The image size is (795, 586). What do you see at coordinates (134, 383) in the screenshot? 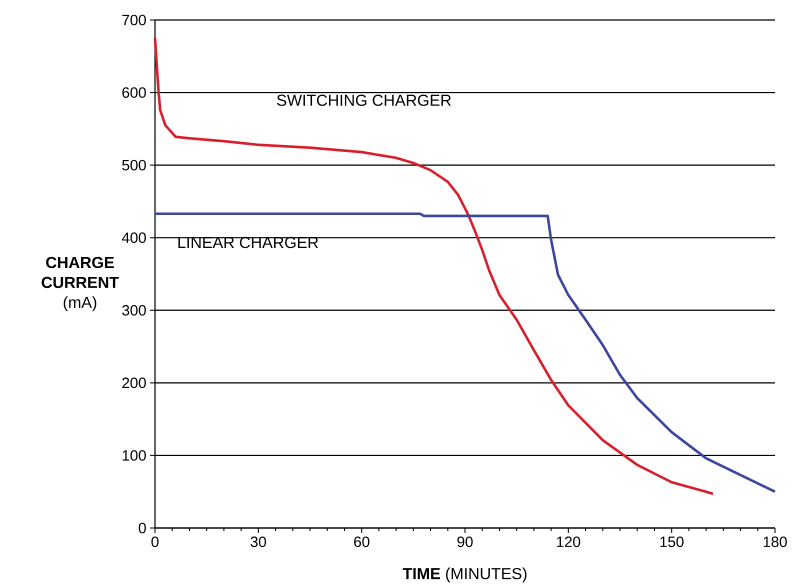
I see `y-tick-label: 200` at bounding box center [134, 383].